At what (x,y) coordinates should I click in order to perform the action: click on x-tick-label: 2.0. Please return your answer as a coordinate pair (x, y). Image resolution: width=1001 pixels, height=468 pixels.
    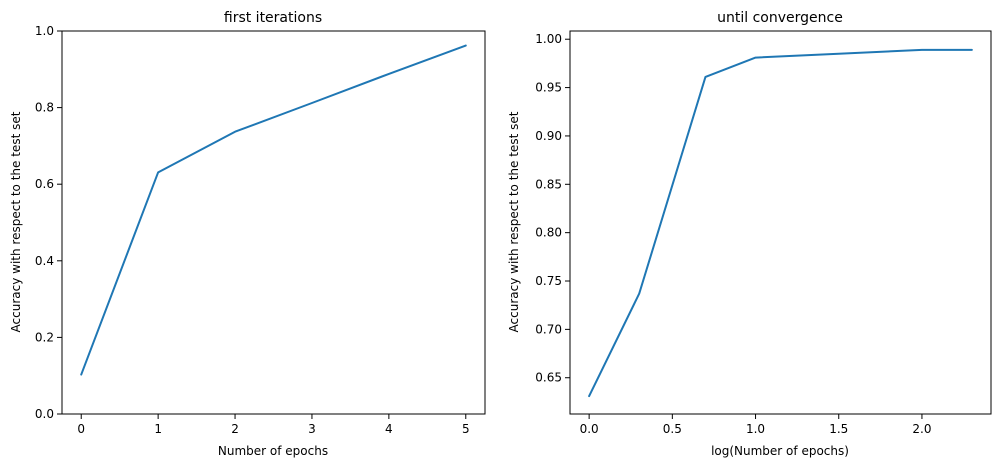
    Looking at the image, I should click on (921, 429).